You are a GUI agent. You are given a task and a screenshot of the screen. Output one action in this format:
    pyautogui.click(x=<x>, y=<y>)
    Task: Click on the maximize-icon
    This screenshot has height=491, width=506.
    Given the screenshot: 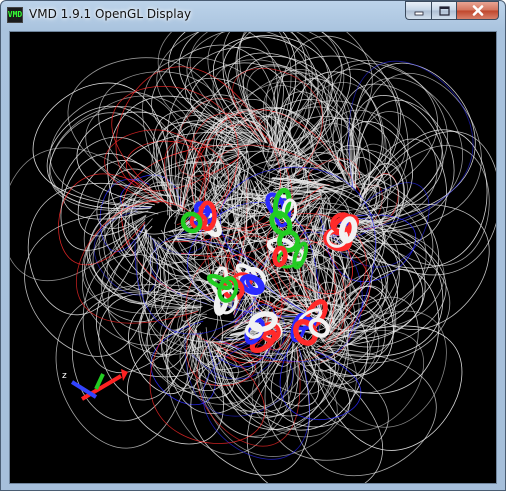 What is the action you would take?
    pyautogui.click(x=444, y=10)
    